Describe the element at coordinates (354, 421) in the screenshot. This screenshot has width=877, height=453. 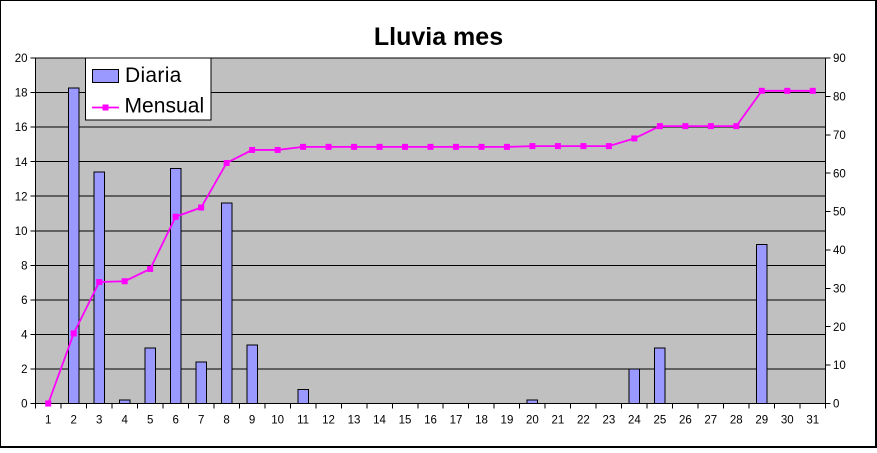
I see `svg-text: 13` at that location.